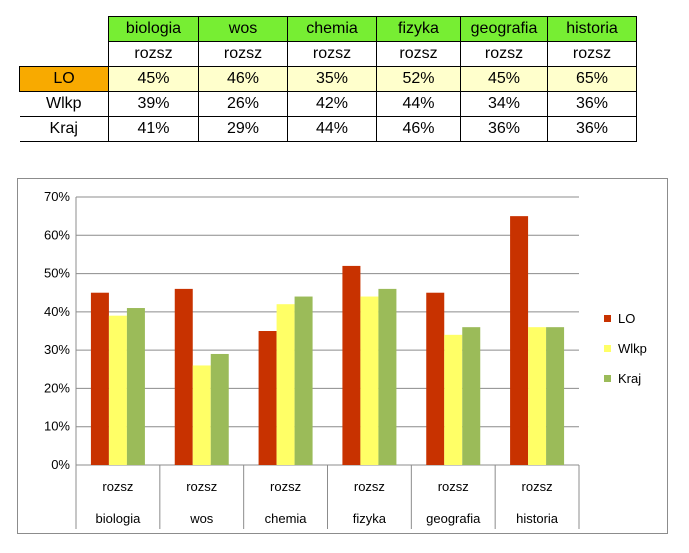 The width and height of the screenshot is (689, 553). I want to click on table-cell: 29%, so click(243, 129).